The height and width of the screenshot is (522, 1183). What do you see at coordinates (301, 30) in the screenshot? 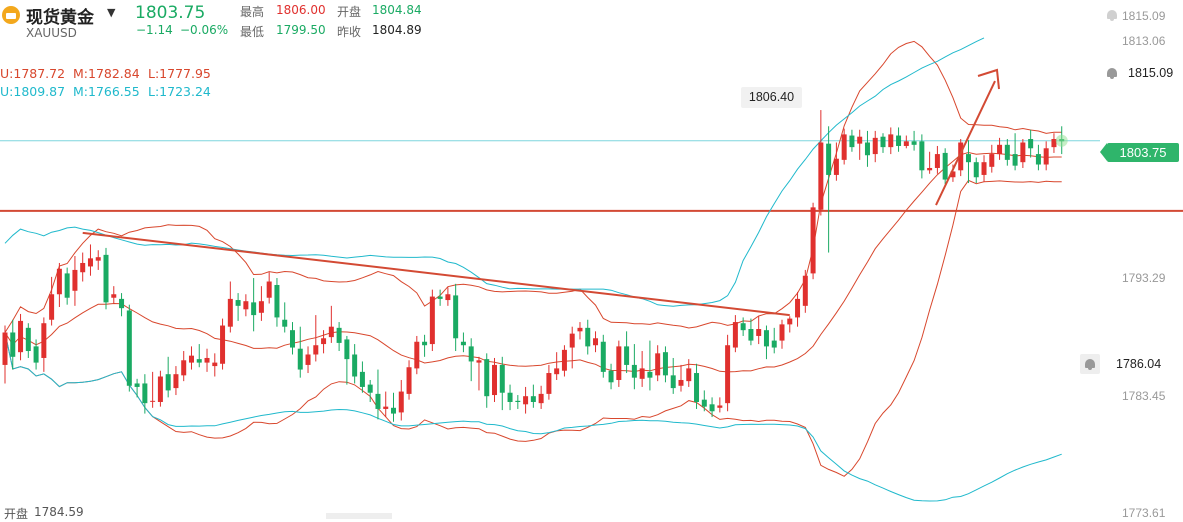
I see `low-value: 1799.50` at bounding box center [301, 30].